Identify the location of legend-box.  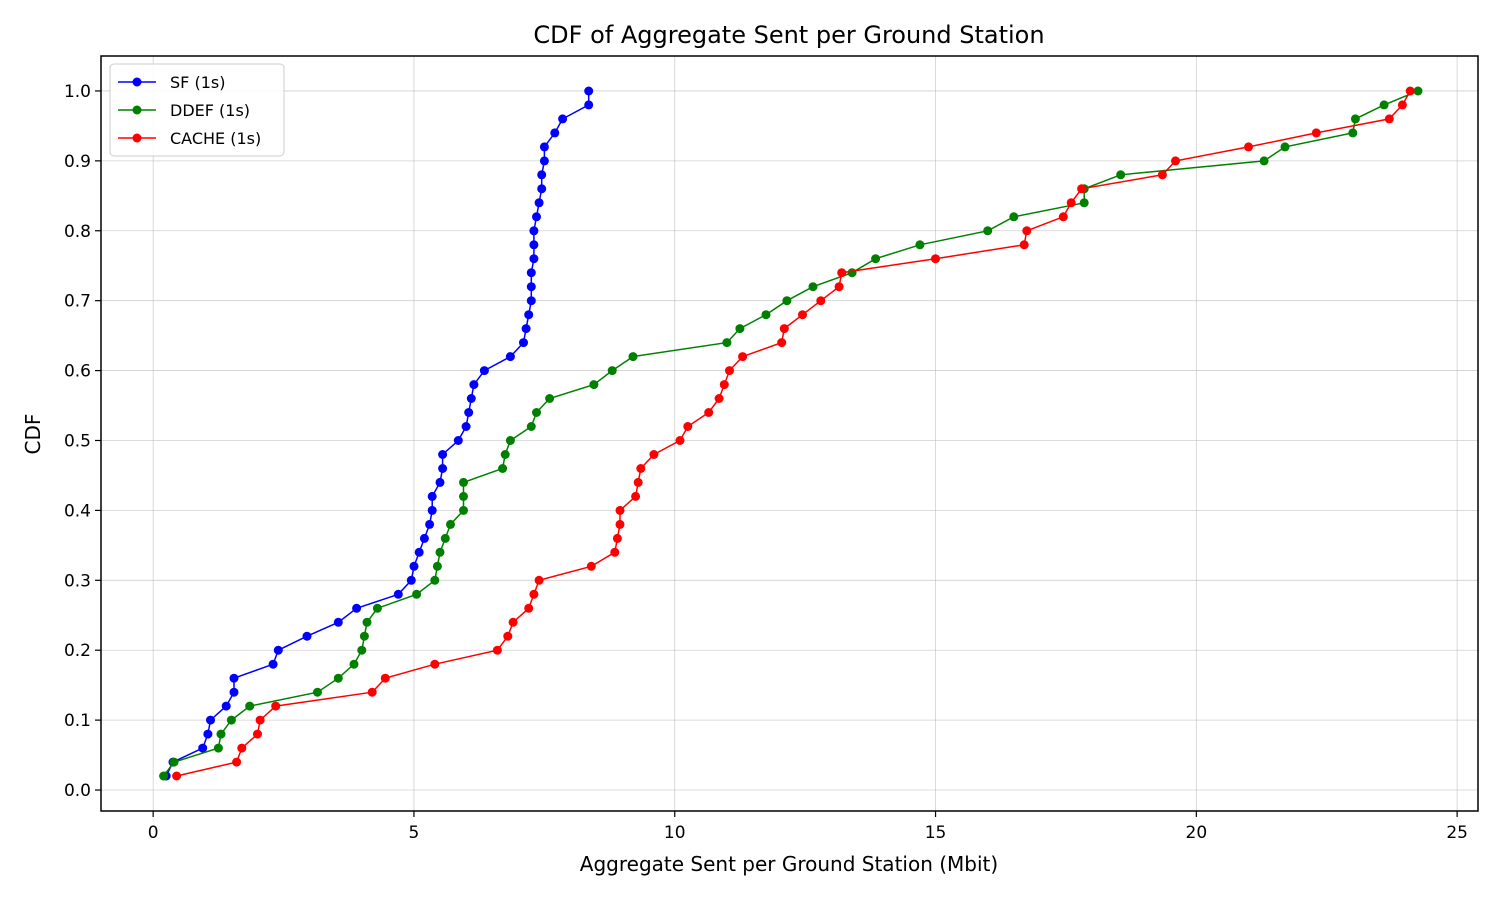
(197, 110).